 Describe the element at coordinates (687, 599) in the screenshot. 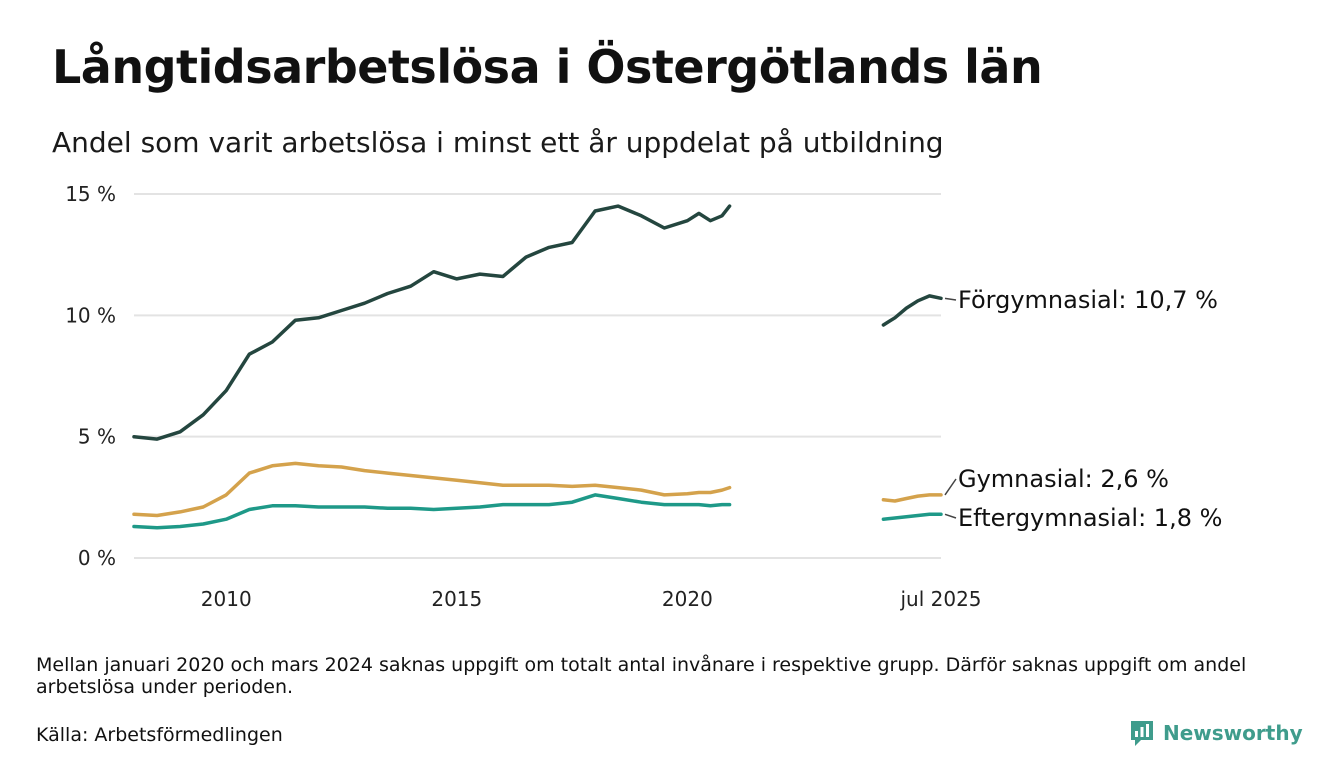

I see `x-tick-label: 2020` at that location.